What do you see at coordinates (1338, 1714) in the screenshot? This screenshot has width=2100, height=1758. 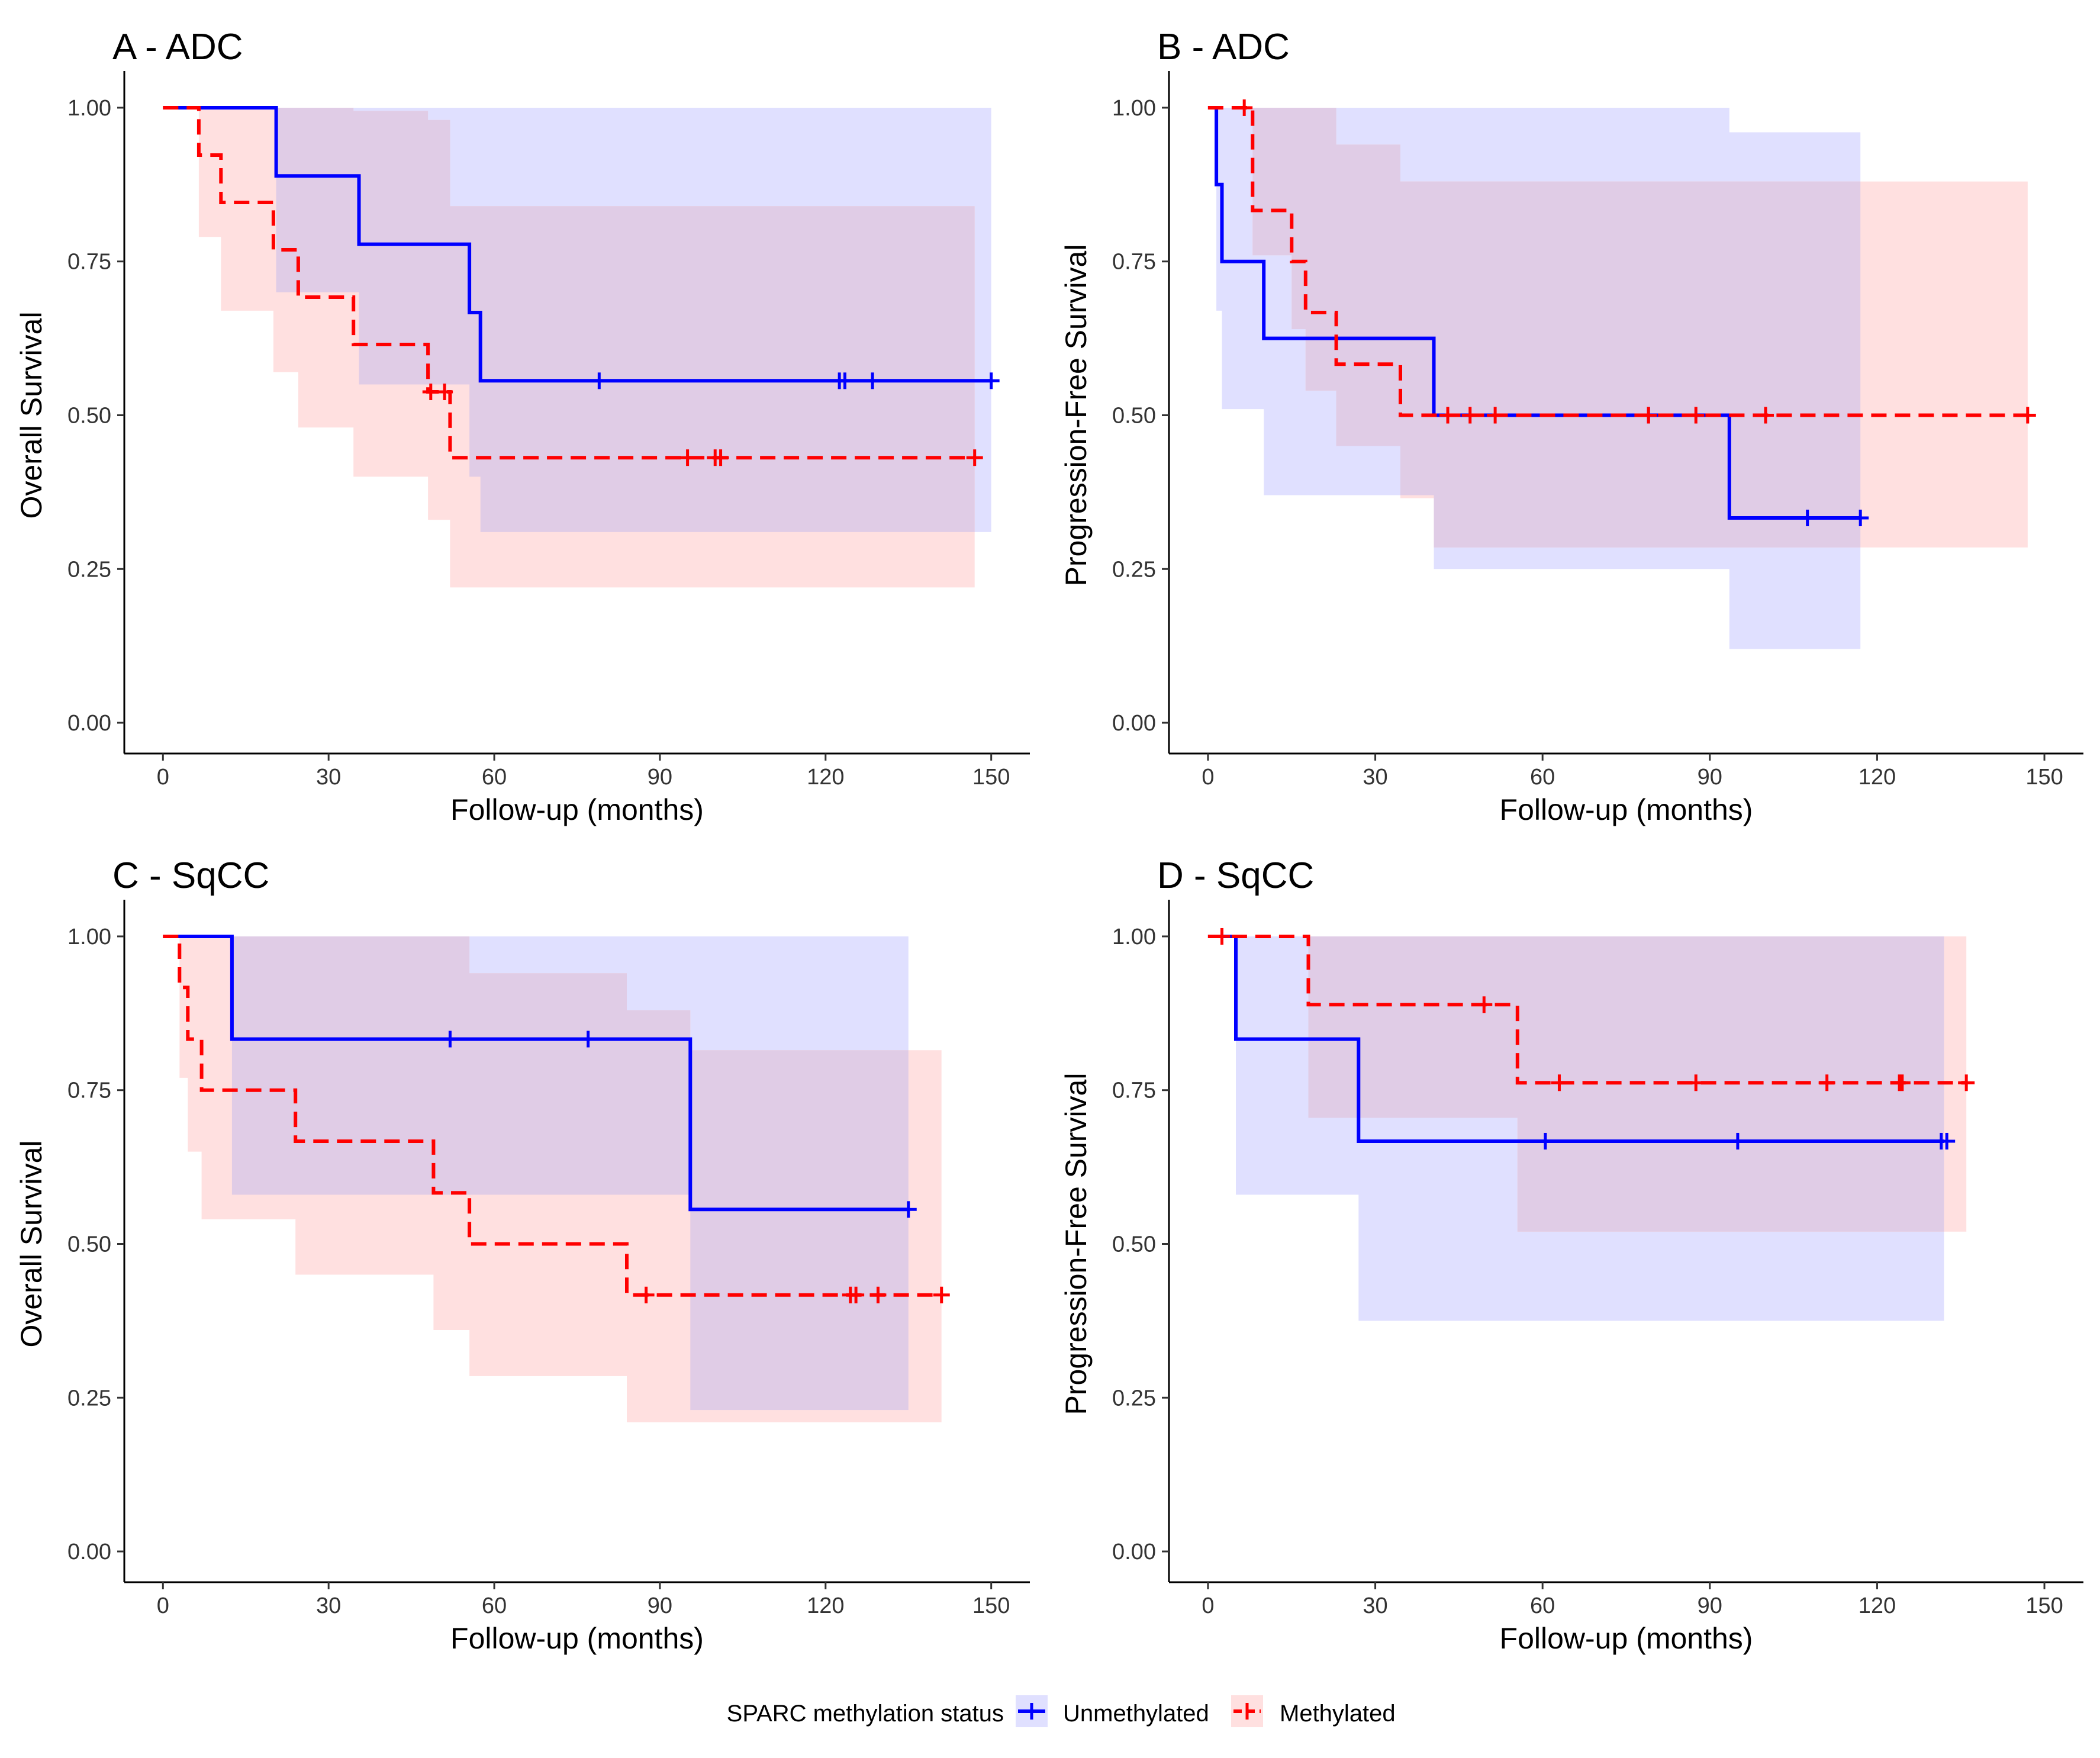 I see `legend-label-methylated: Methylated` at bounding box center [1338, 1714].